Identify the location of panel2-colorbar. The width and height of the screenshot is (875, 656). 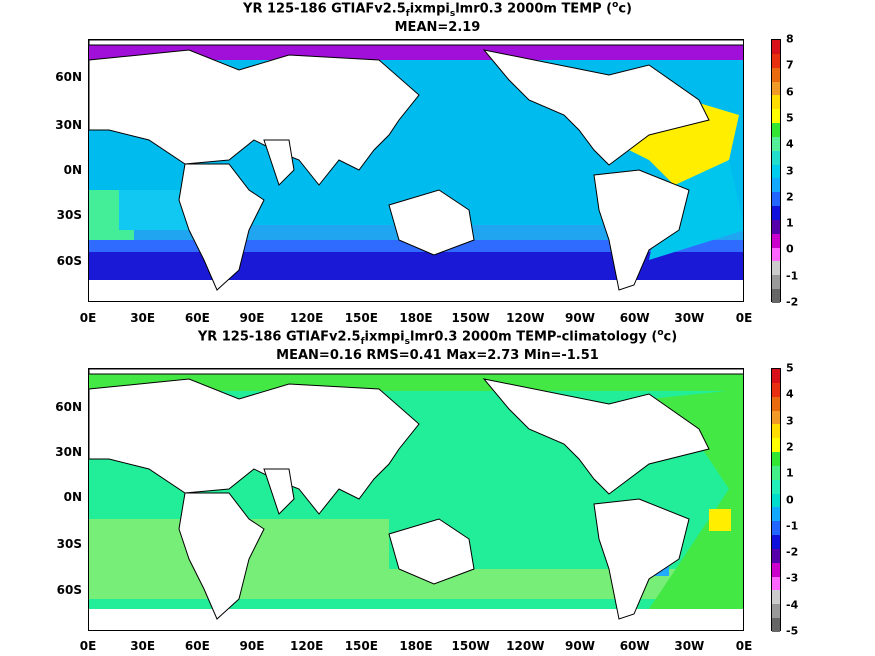
(776, 500).